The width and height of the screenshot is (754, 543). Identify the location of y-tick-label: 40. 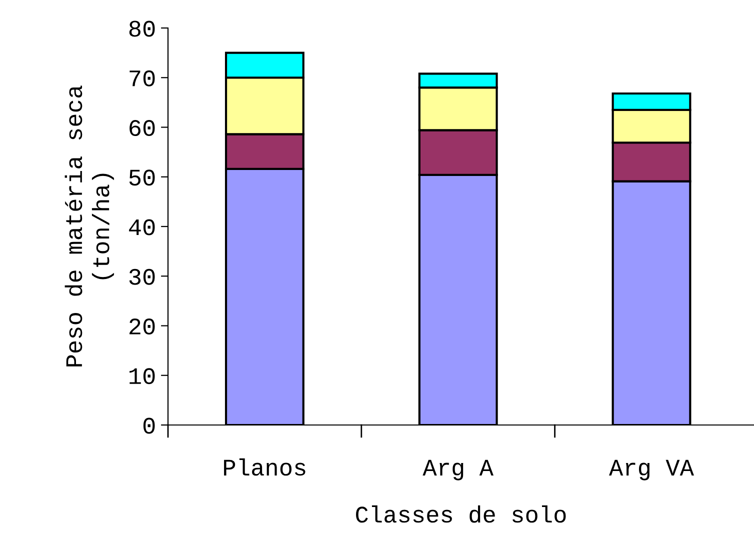
(142, 227).